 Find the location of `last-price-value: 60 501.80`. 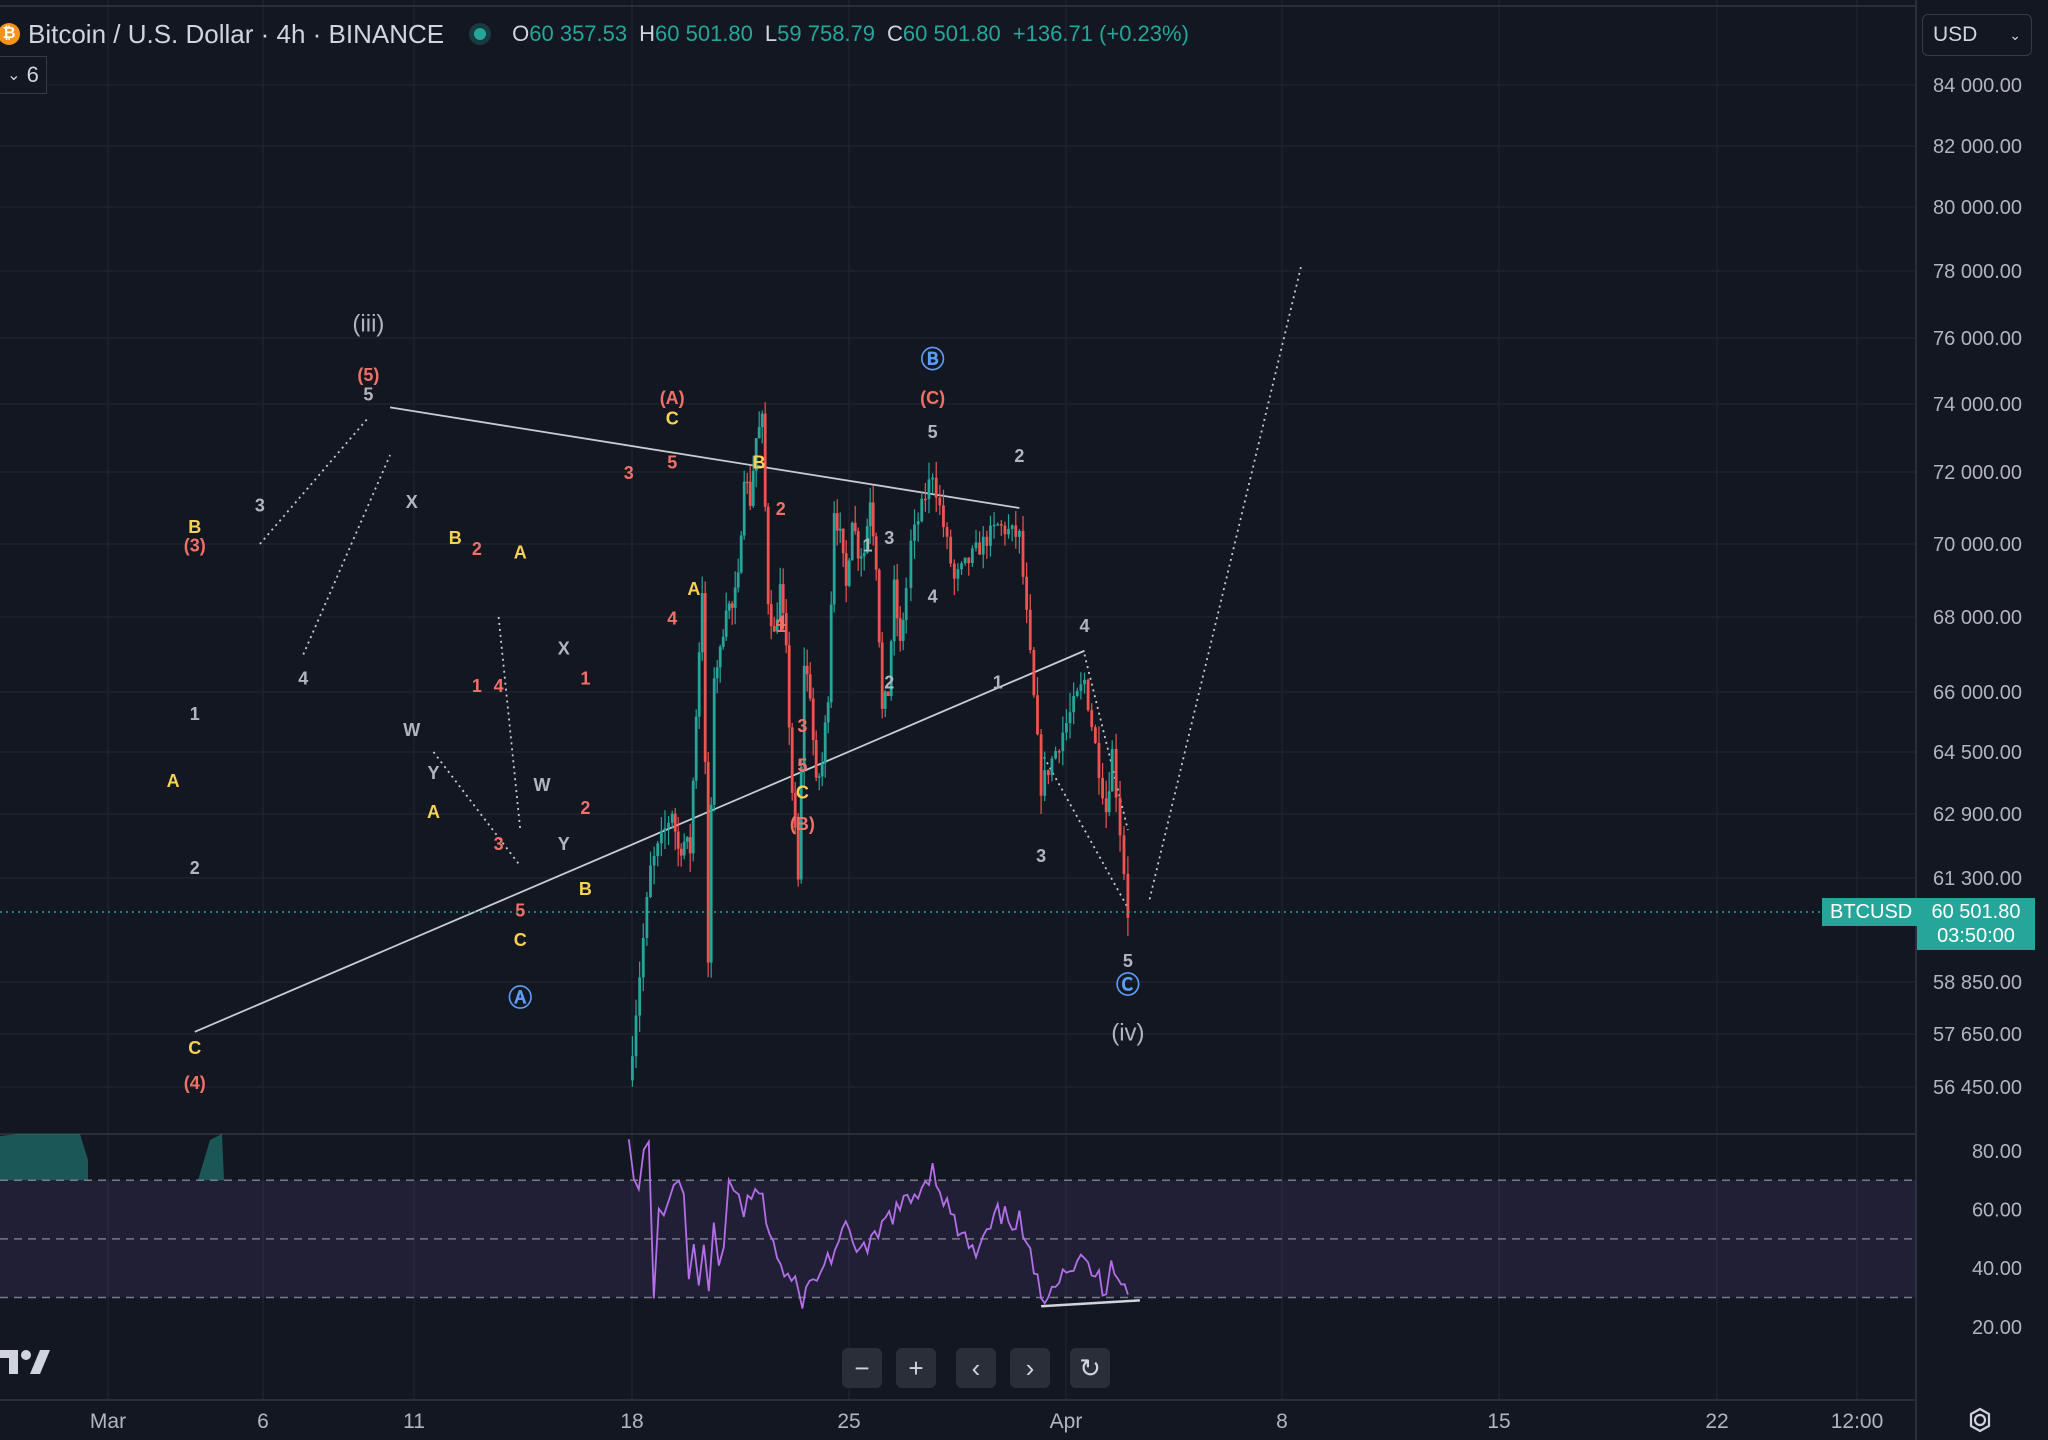

last-price-value: 60 501.80 is located at coordinates (1976, 912).